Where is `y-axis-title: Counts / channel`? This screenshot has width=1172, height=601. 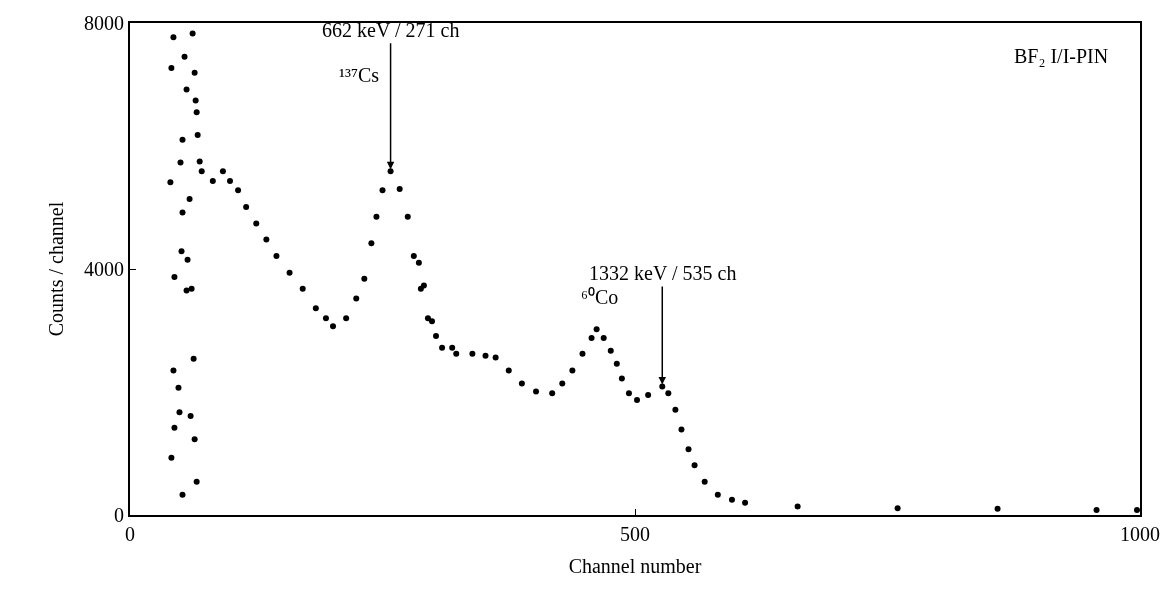
y-axis-title: Counts / channel is located at coordinates (56, 269).